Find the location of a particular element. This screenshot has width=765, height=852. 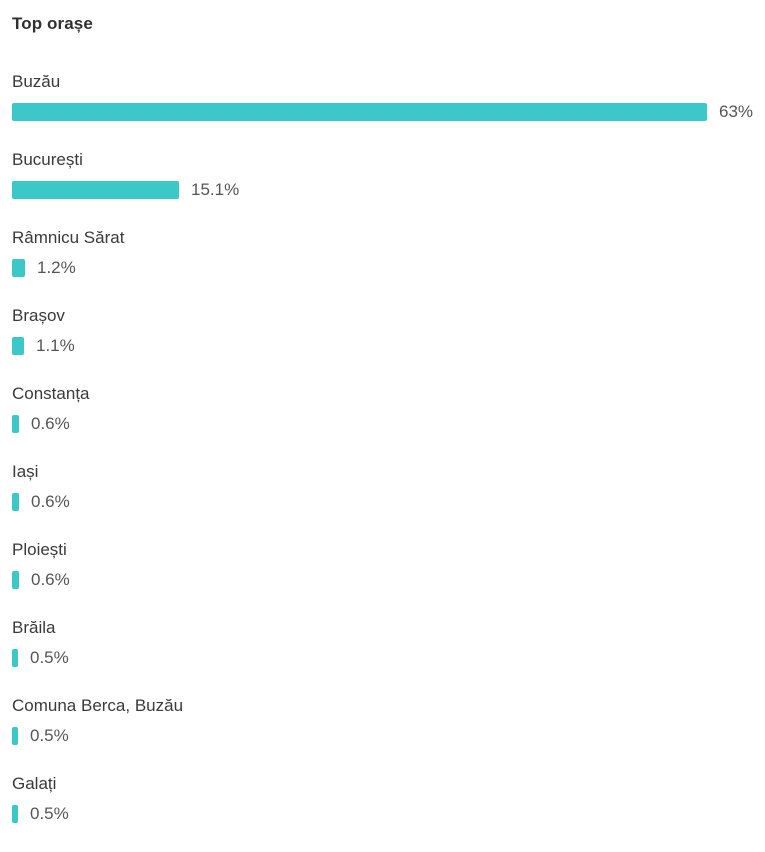

category-label: Comuna Berca, Buzău is located at coordinates (98, 705).